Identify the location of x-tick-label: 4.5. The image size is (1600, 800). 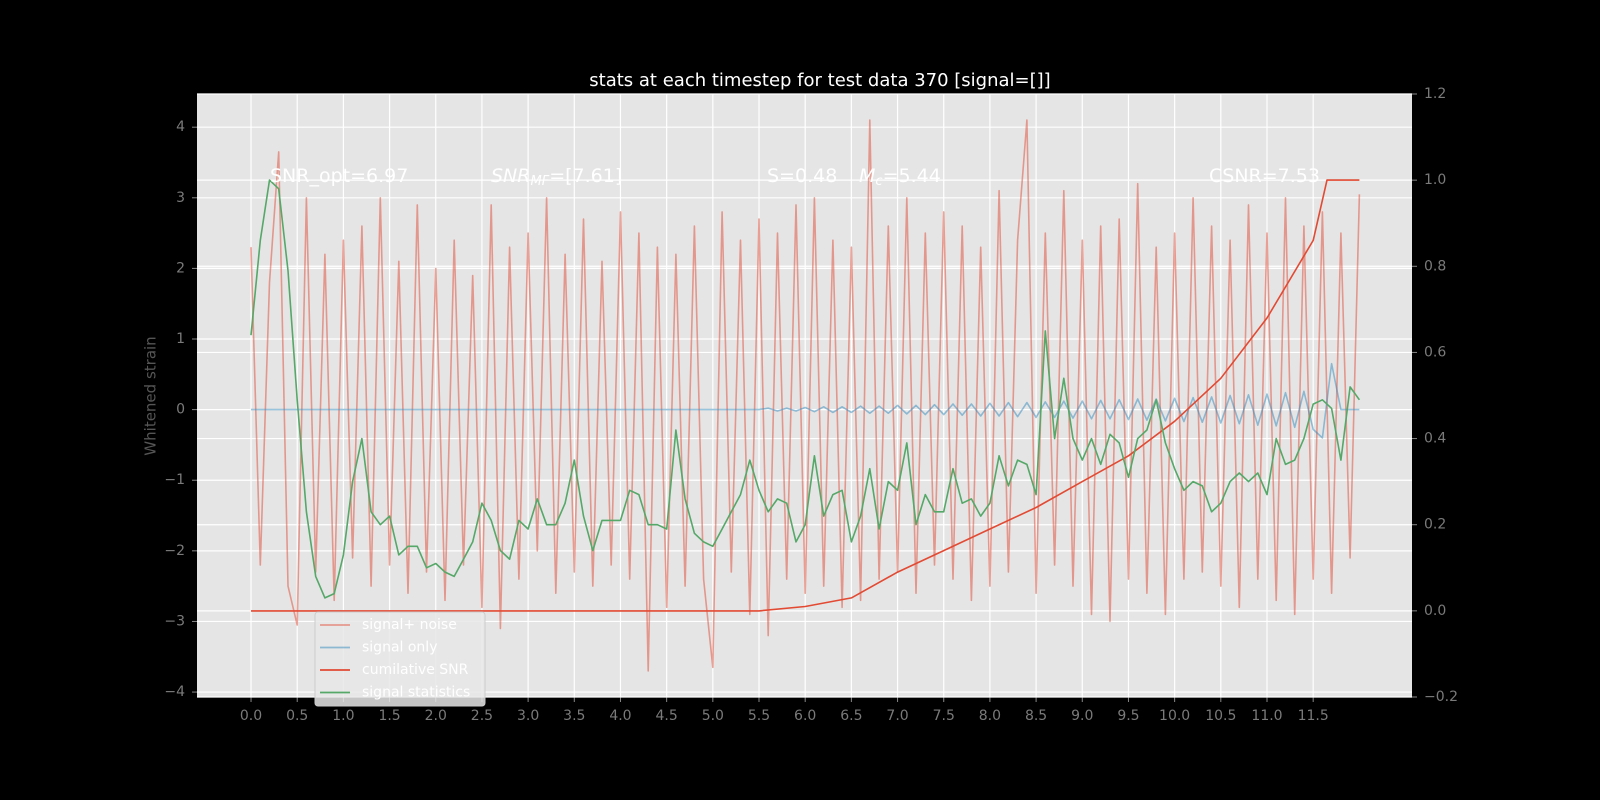
(667, 716).